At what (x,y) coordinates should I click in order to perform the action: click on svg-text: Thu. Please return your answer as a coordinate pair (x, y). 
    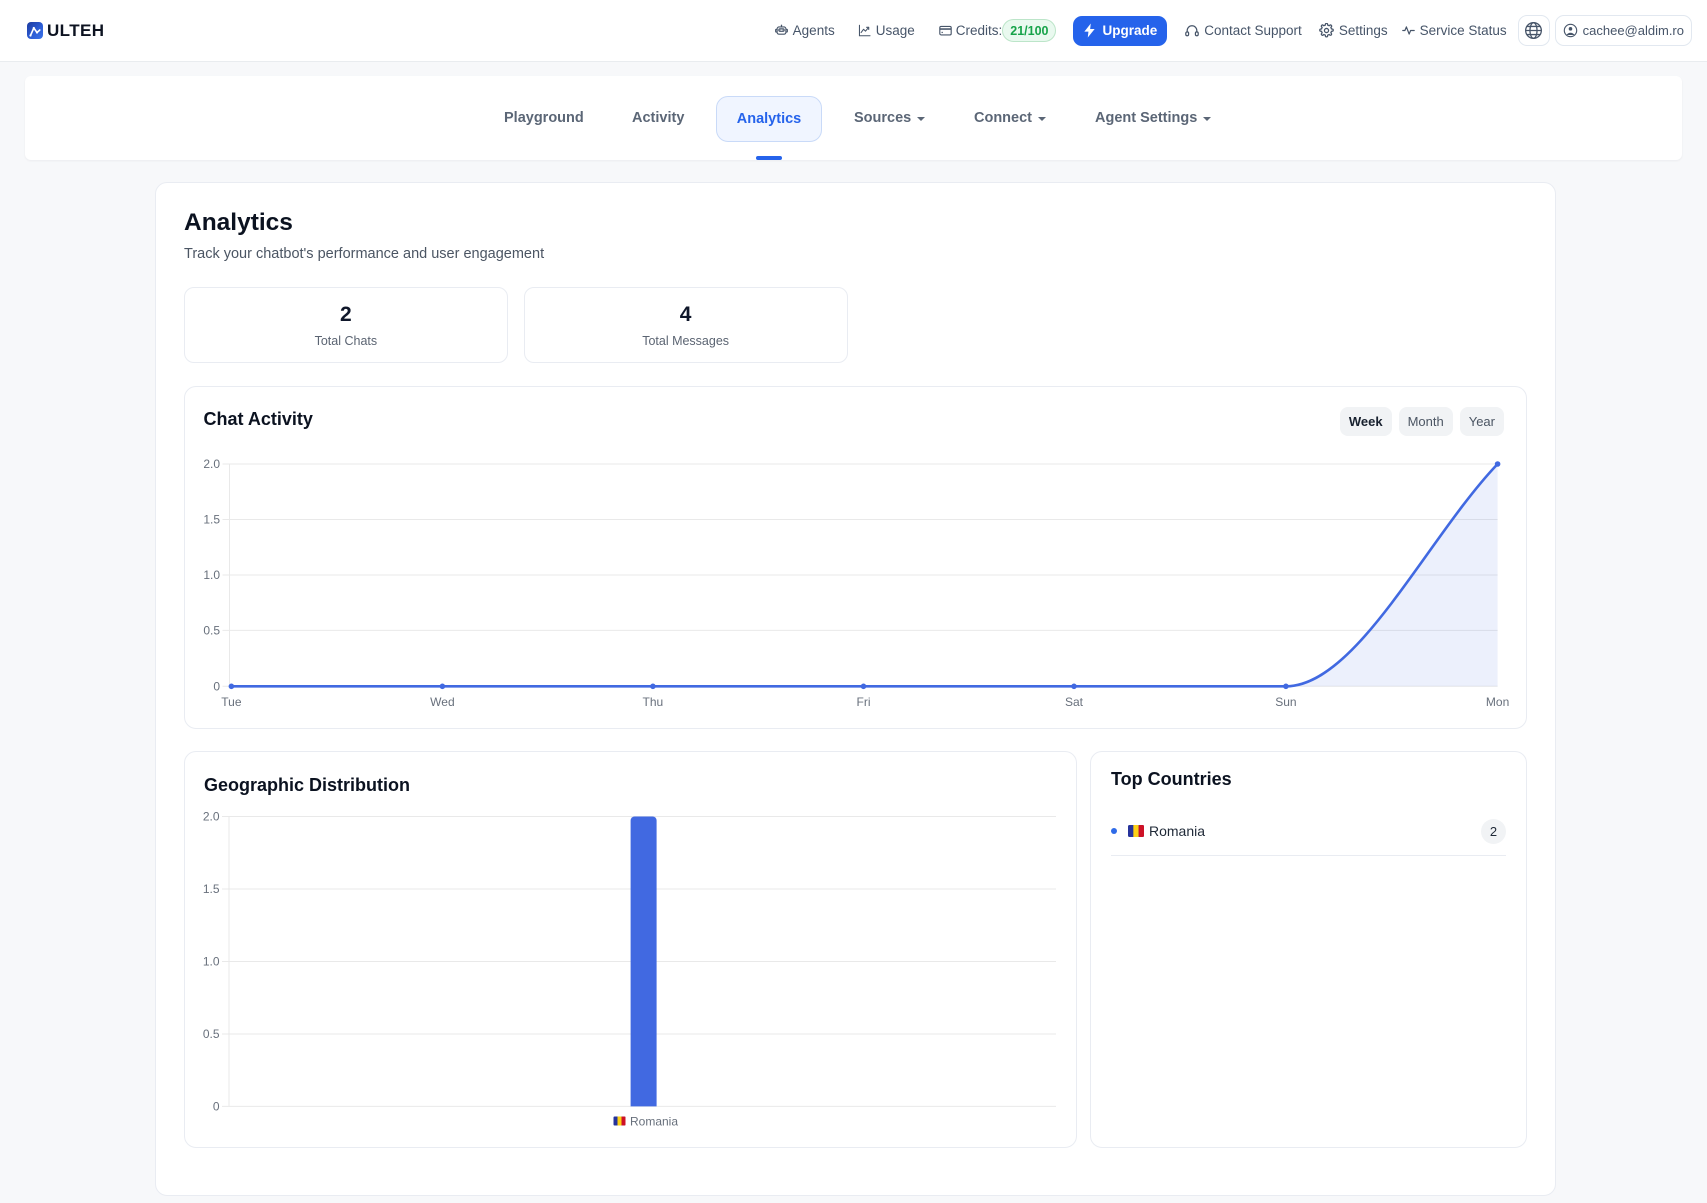
    Looking at the image, I should click on (653, 702).